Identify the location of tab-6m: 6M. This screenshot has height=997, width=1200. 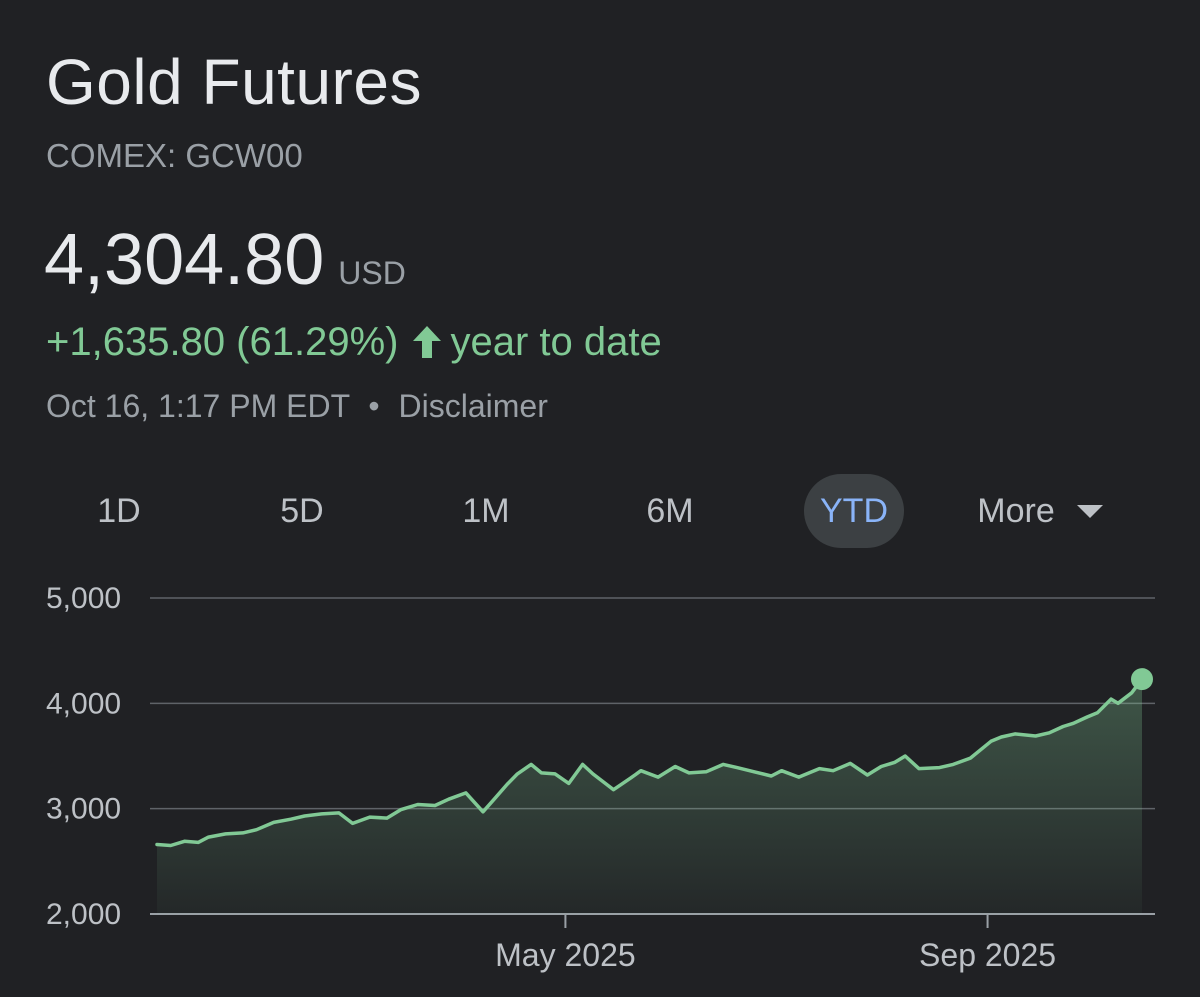
(670, 511).